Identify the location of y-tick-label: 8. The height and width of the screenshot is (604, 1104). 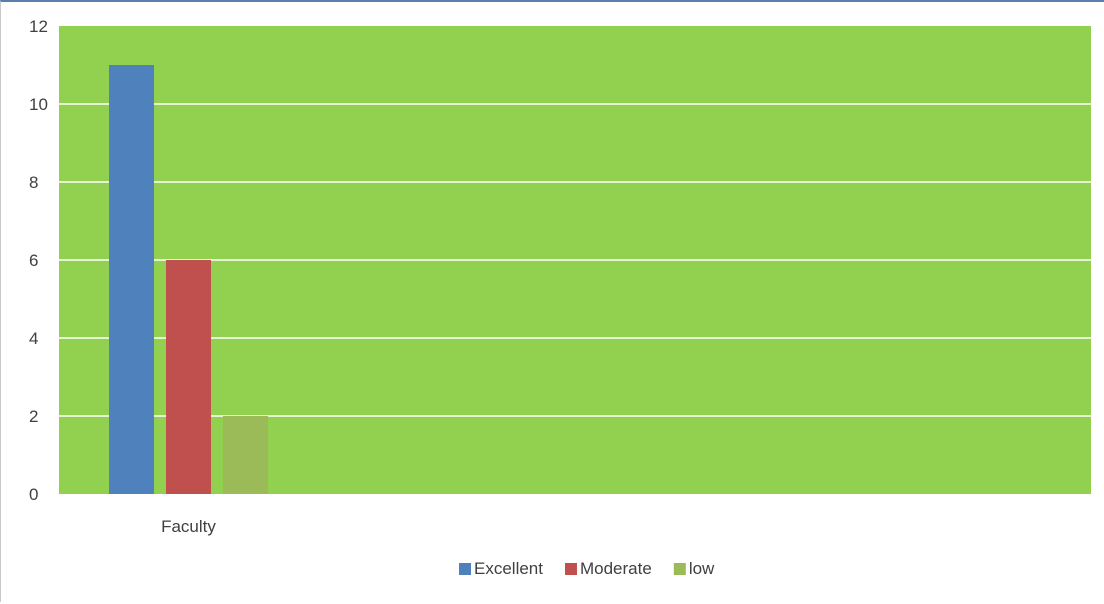
(33, 182).